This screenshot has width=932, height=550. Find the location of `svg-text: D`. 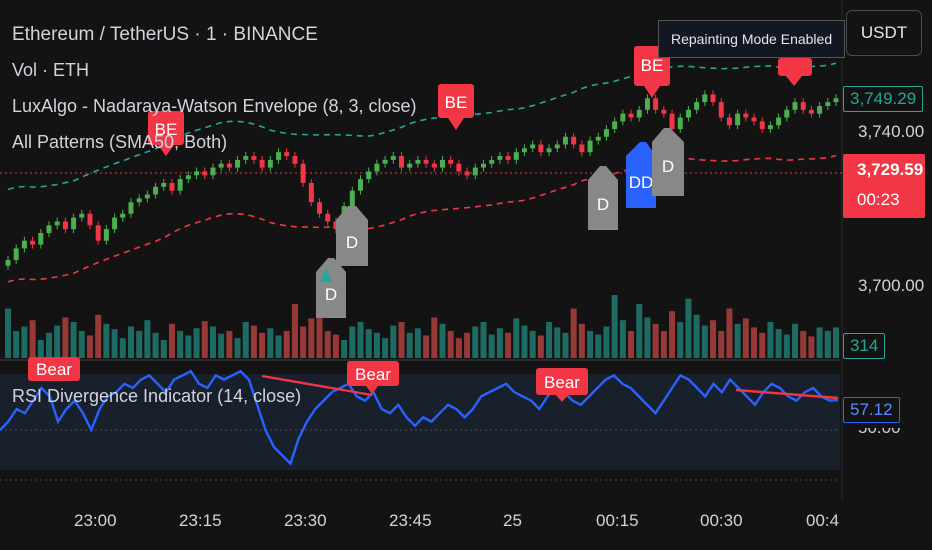

svg-text: D is located at coordinates (331, 294).